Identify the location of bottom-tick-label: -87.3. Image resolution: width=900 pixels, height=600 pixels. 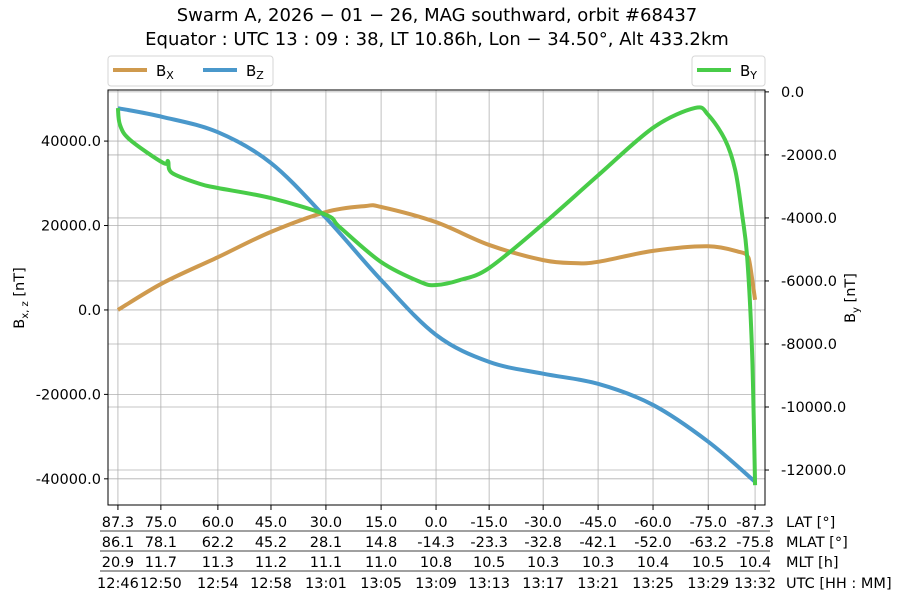
(755, 523).